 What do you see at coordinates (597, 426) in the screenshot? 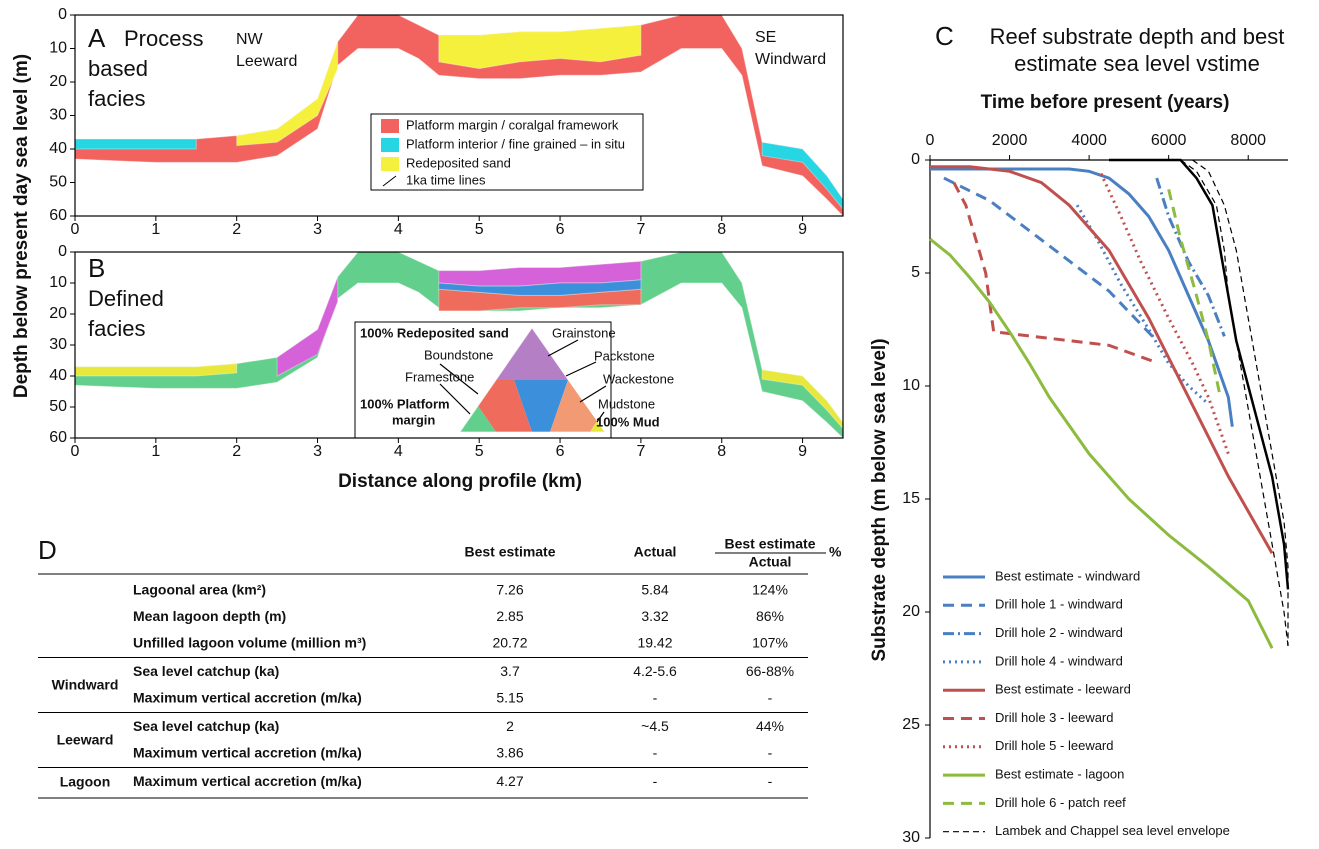
I see `ternary-mudstone` at bounding box center [597, 426].